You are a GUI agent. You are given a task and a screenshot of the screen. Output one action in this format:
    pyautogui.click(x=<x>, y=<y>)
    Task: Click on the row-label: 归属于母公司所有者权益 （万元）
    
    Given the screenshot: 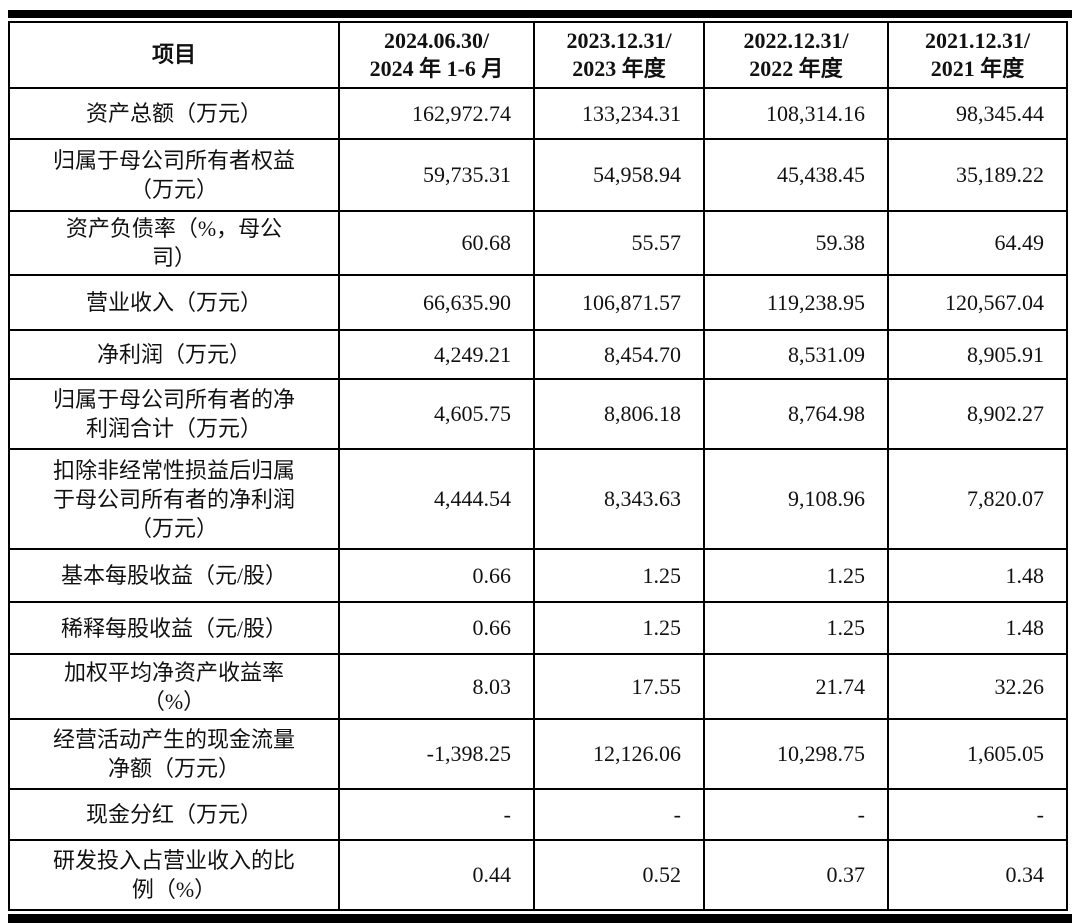 What is the action you would take?
    pyautogui.click(x=174, y=175)
    